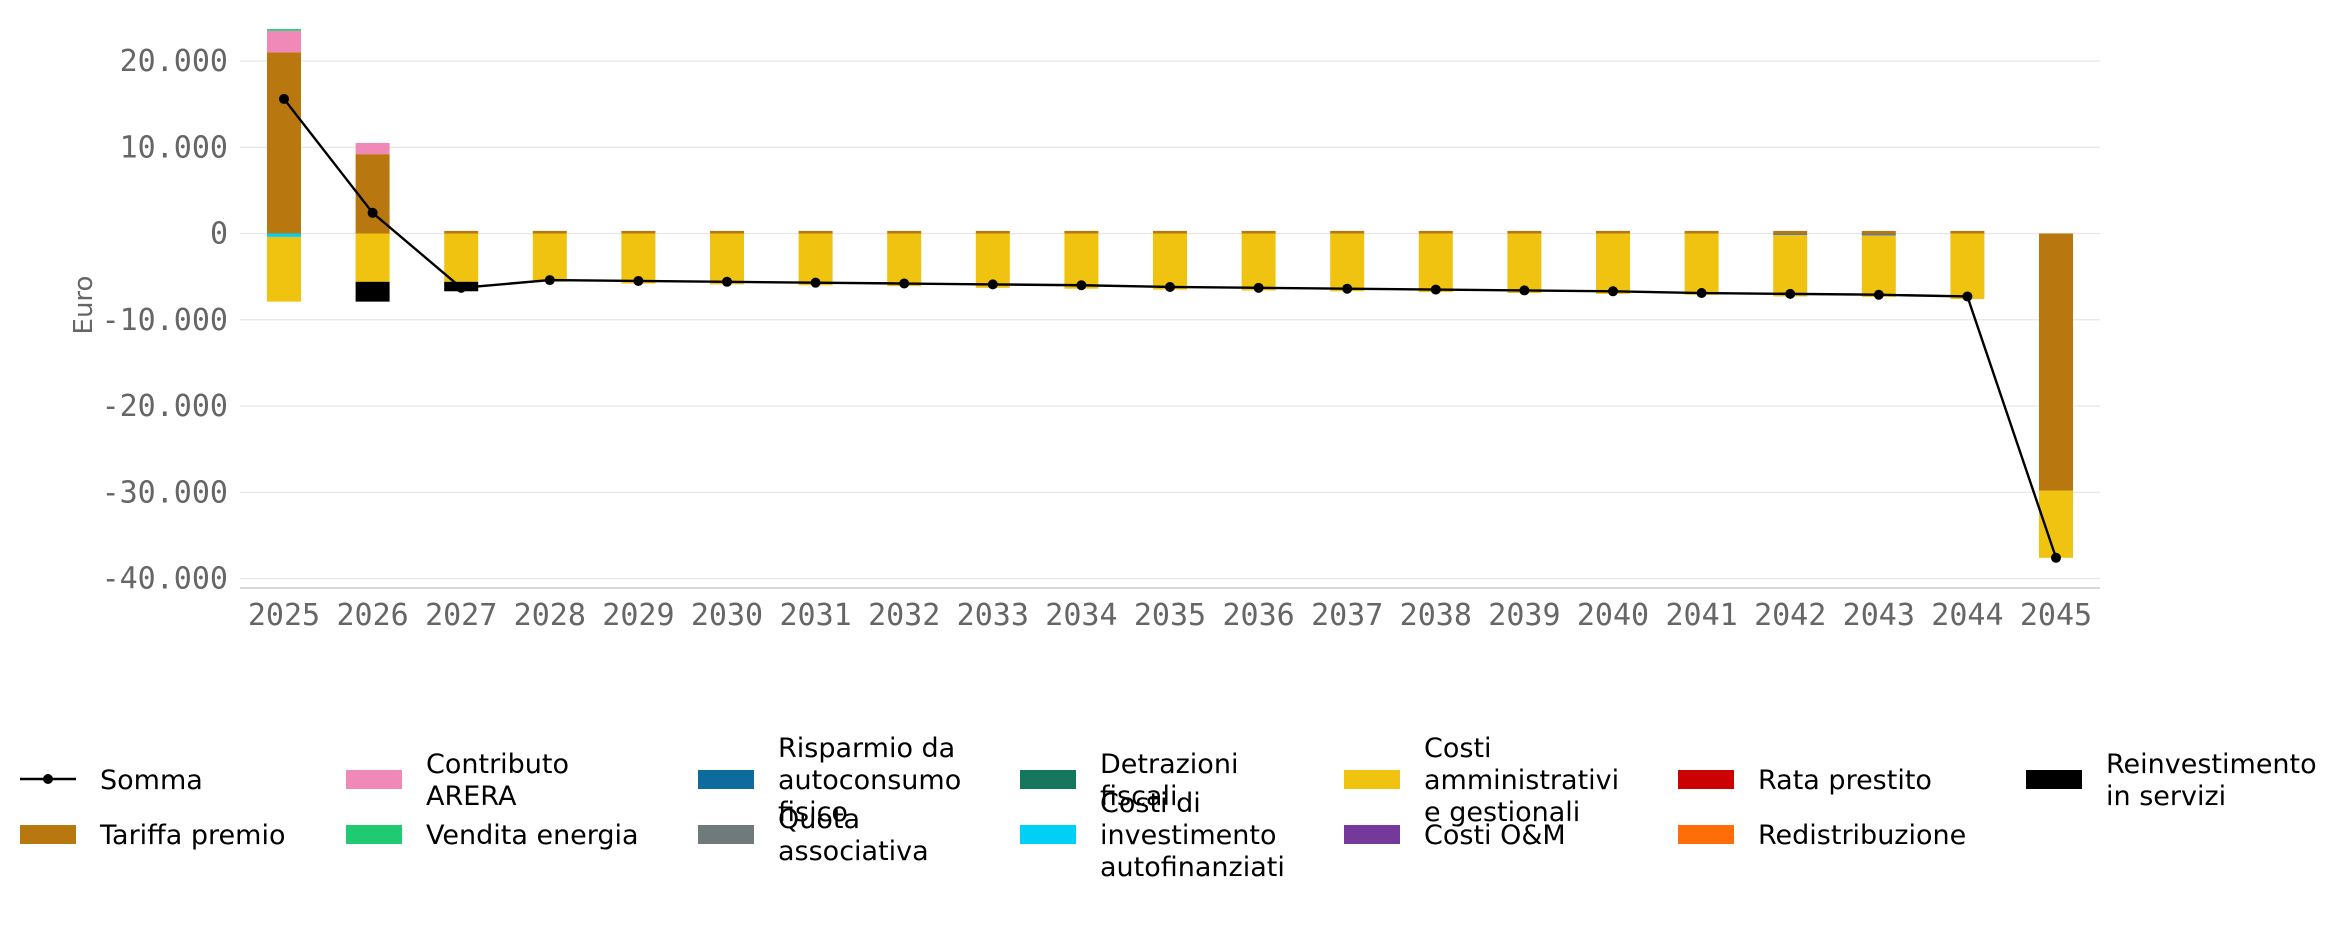 The image size is (2339, 935). I want to click on y-tick-label: 10.000, so click(174, 147).